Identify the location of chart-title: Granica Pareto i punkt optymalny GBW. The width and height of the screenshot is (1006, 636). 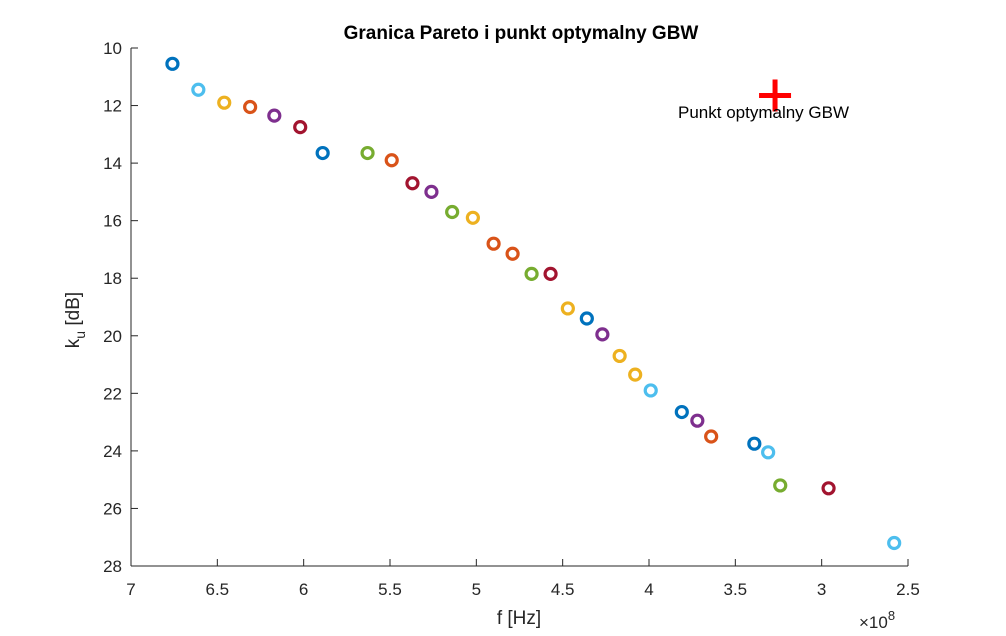
(521, 33).